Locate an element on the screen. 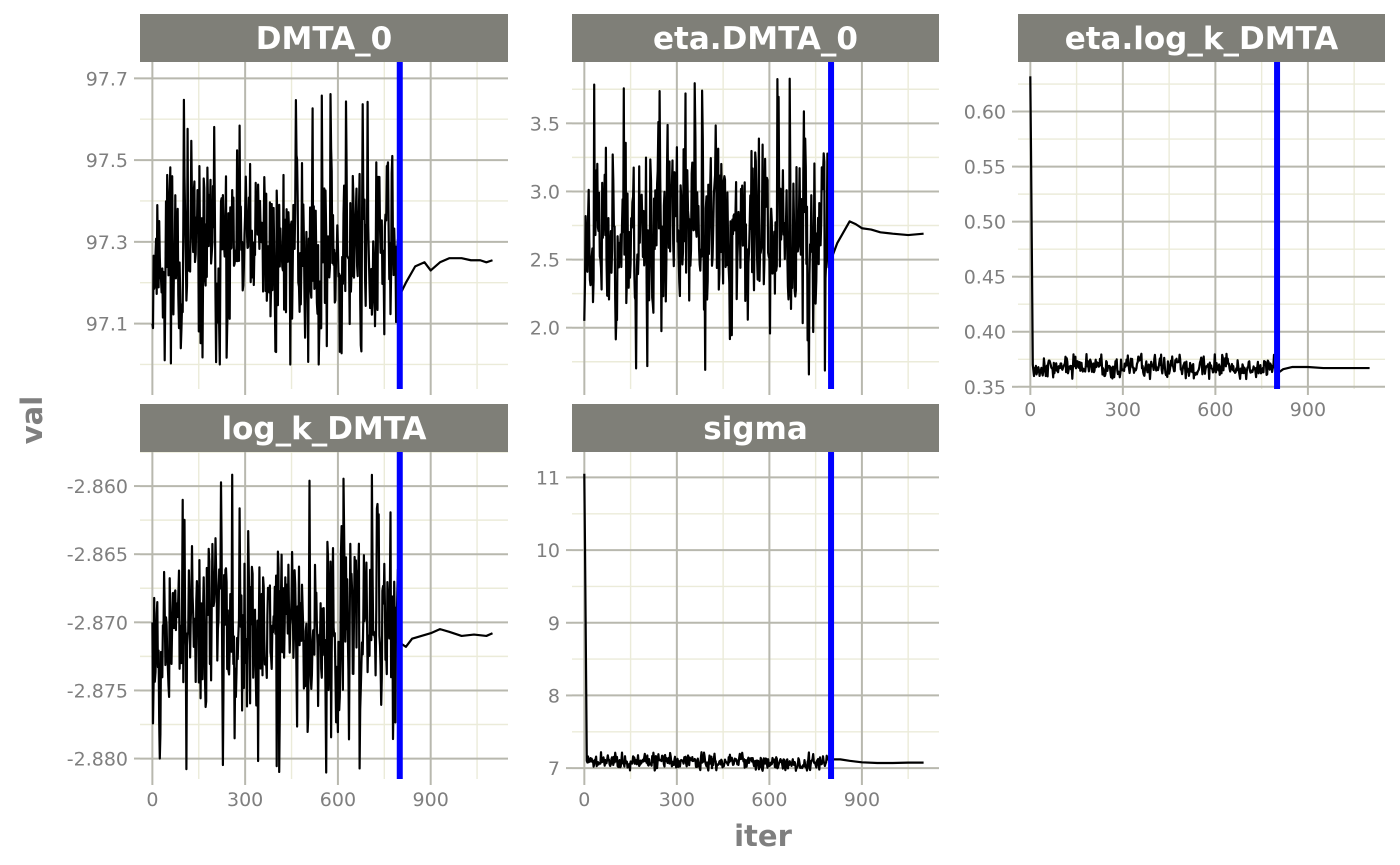  y-tick-label: -2.880 is located at coordinates (97, 760).